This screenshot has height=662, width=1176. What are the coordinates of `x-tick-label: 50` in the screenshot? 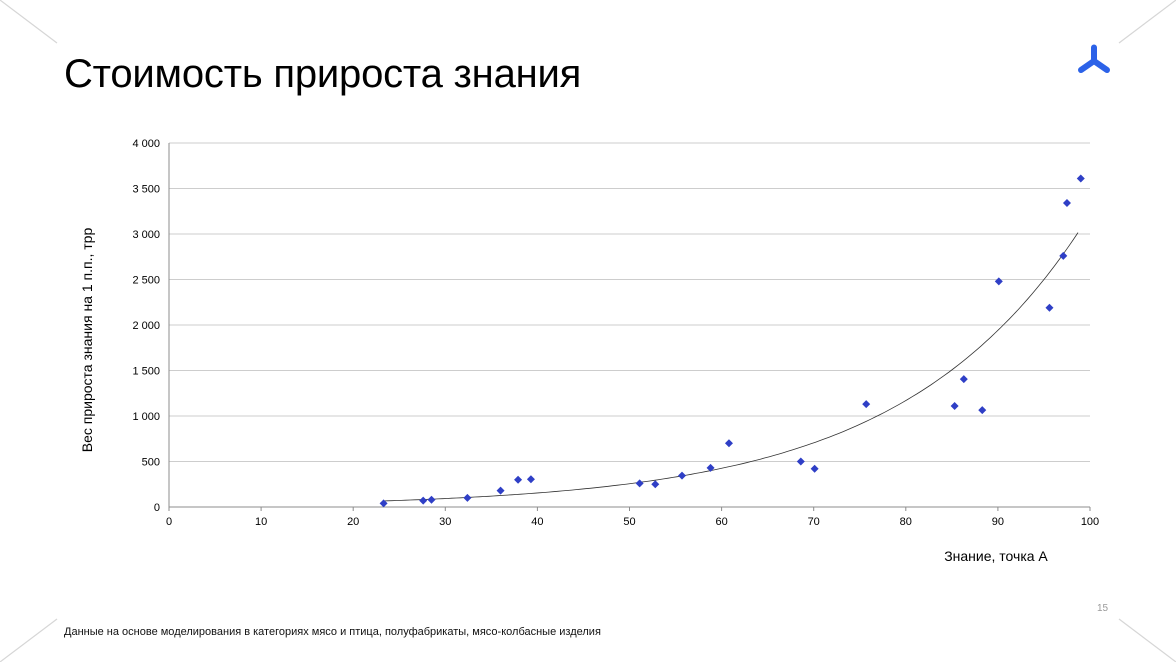 It's located at (629, 522).